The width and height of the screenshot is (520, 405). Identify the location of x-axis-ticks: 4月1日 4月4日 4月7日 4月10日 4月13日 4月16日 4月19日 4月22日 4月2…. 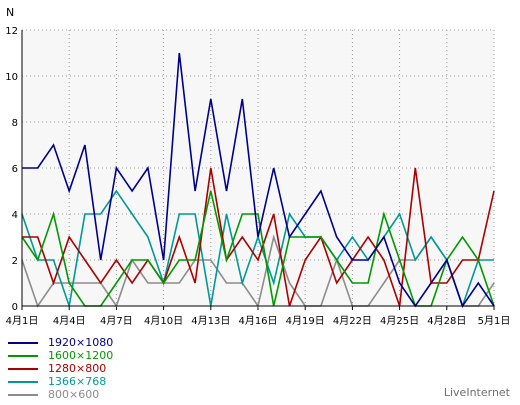
(258, 316).